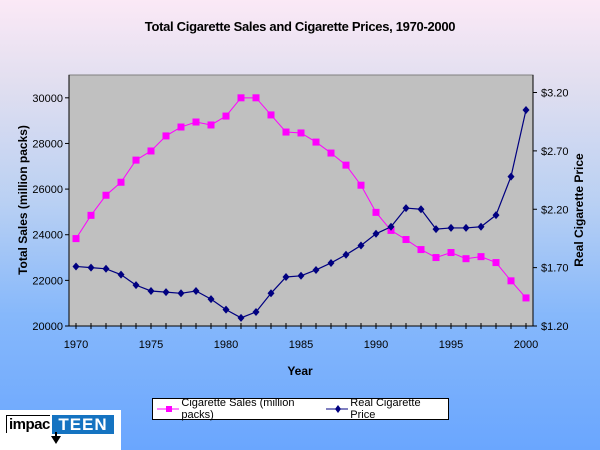 The image size is (600, 450). I want to click on y2-tick-label: $3.20, so click(555, 94).